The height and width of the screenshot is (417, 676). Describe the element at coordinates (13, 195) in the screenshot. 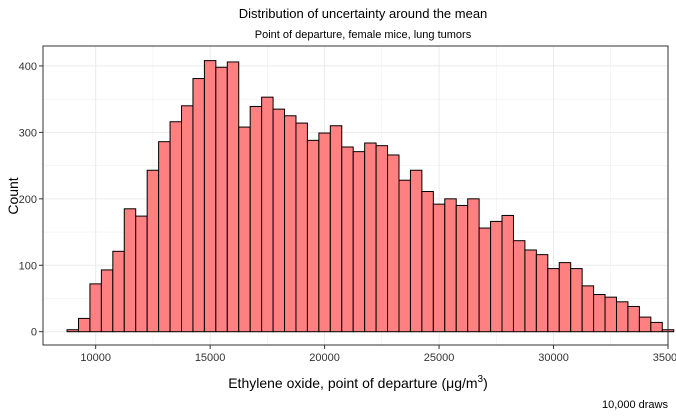

I see `y-axis-title: Count` at that location.